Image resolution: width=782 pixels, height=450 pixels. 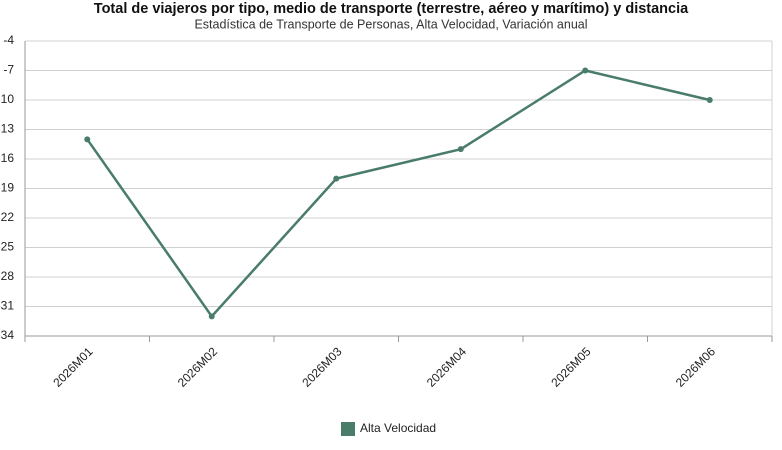 What do you see at coordinates (7, 99) in the screenshot?
I see `y-tick-label: -10` at bounding box center [7, 99].